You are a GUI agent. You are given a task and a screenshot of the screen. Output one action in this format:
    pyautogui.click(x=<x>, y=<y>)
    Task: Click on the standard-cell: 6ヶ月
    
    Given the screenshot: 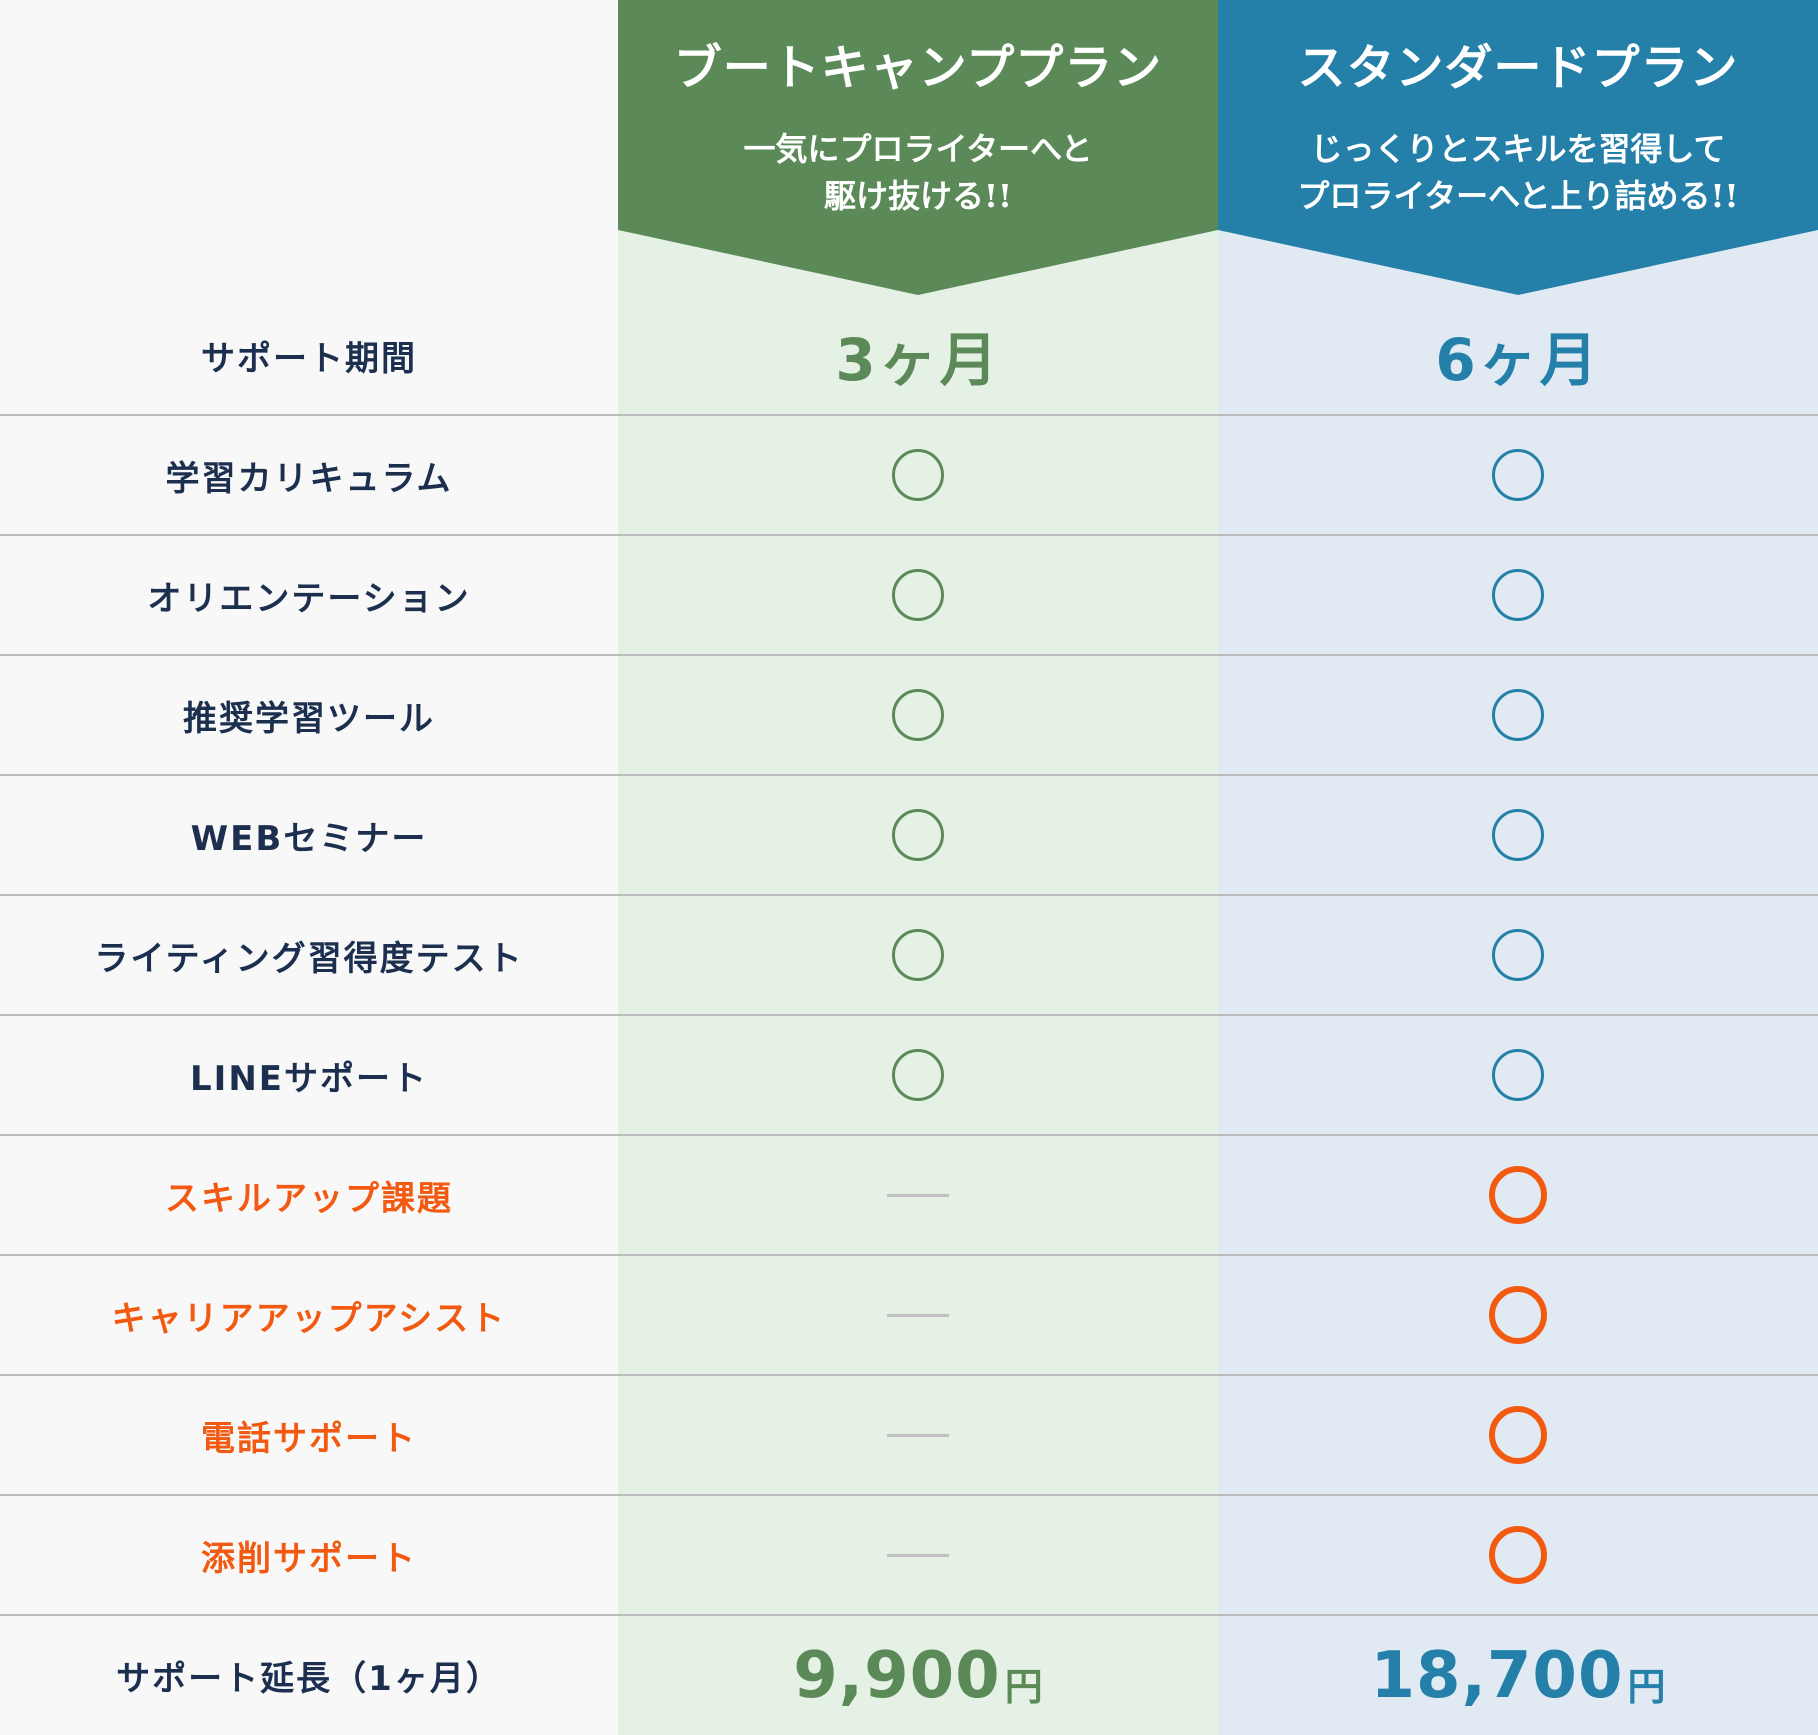 What is the action you would take?
    pyautogui.click(x=1518, y=355)
    